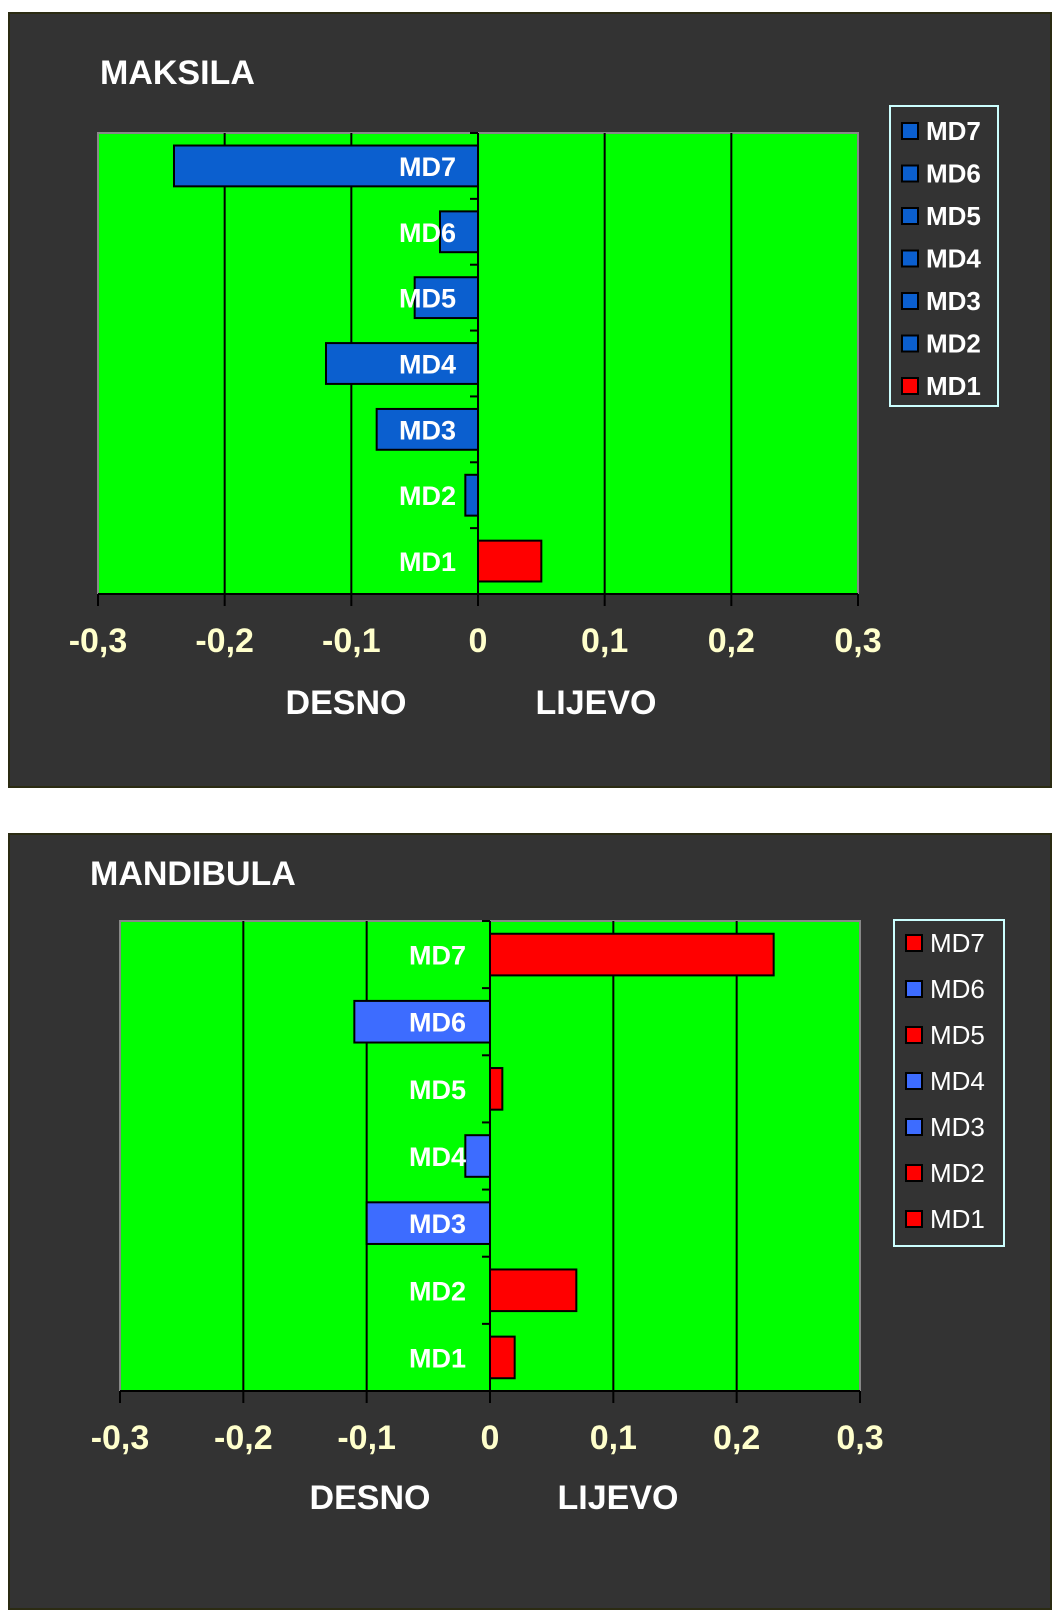 The width and height of the screenshot is (1052, 1610). I want to click on chart-title: MANDIBULA, so click(193, 874).